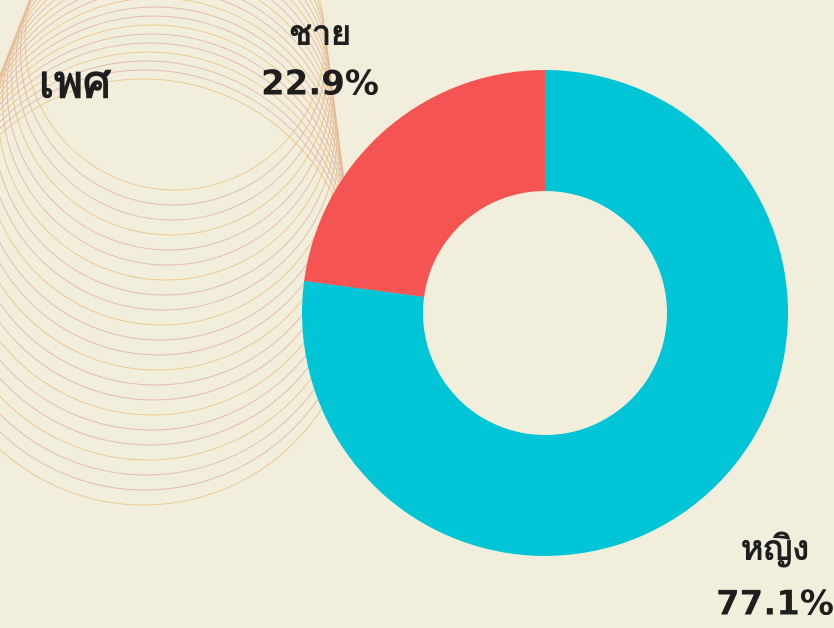  Describe the element at coordinates (320, 34) in the screenshot. I see `slice-label: ชาย` at that location.